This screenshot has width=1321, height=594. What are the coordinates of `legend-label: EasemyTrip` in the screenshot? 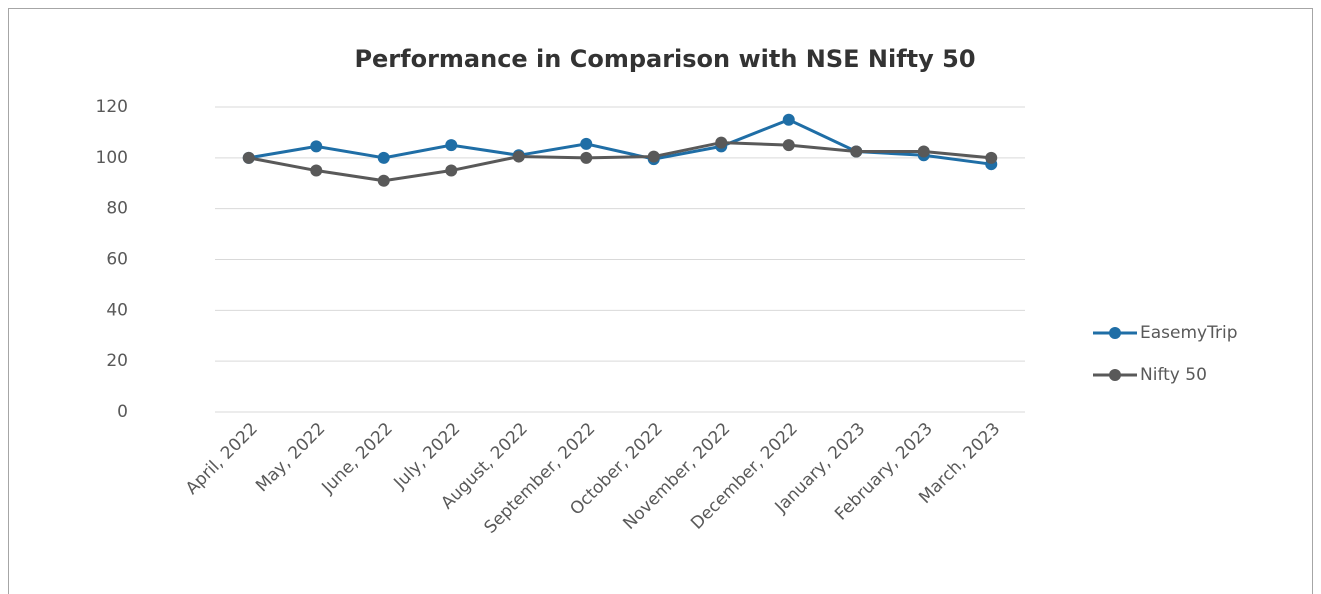 It's located at (1188, 333).